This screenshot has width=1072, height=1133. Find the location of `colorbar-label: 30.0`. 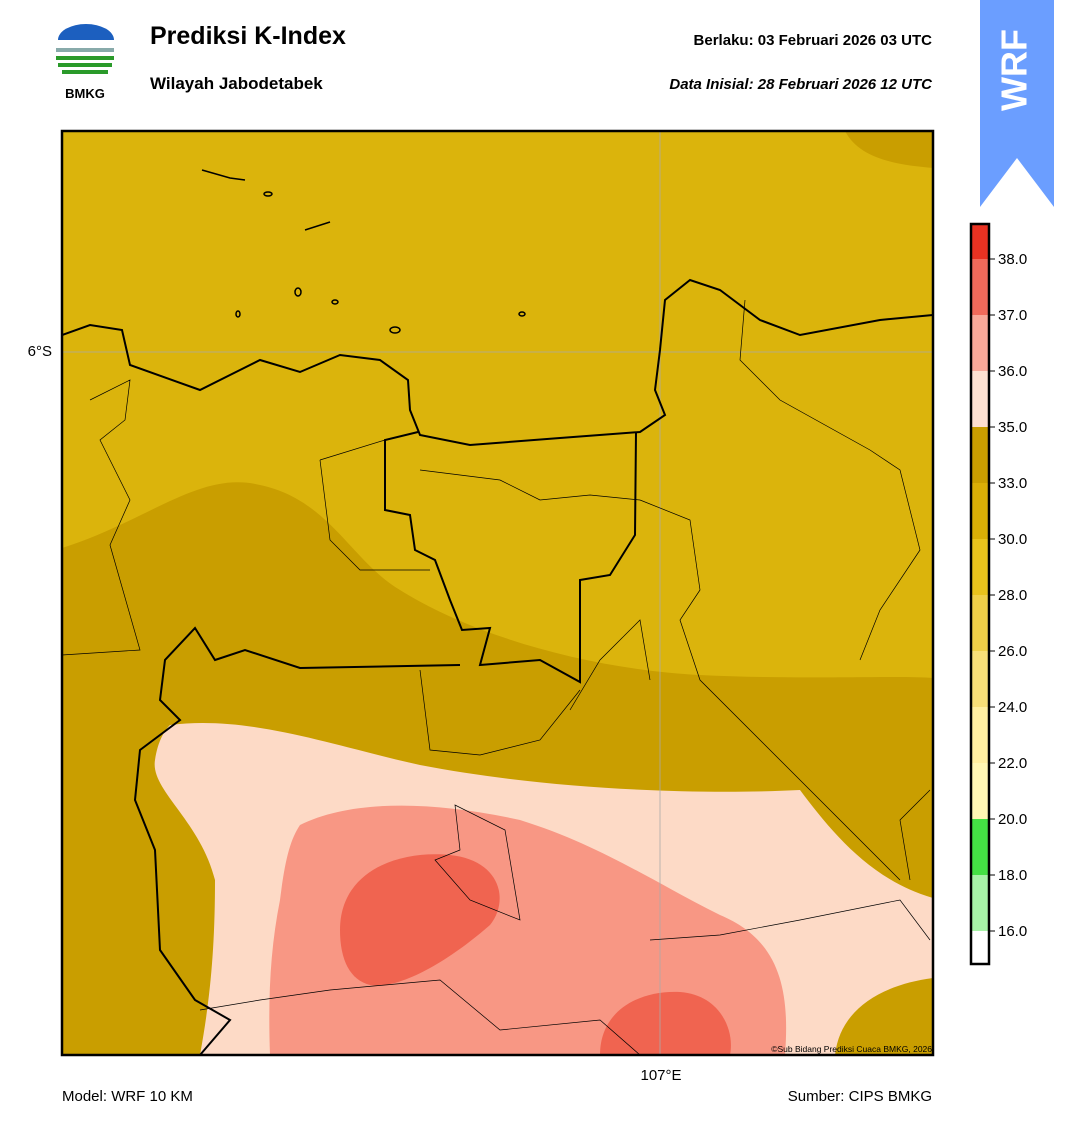

colorbar-label: 30.0 is located at coordinates (1012, 539).